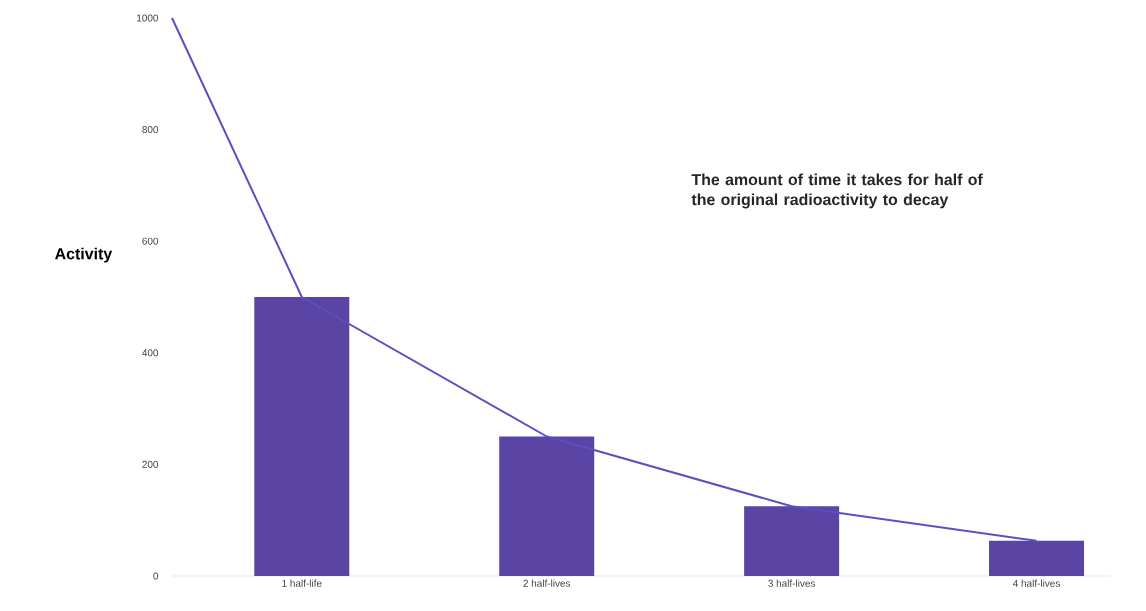  Describe the element at coordinates (84, 255) in the screenshot. I see `y-axis-title: Activity` at that location.